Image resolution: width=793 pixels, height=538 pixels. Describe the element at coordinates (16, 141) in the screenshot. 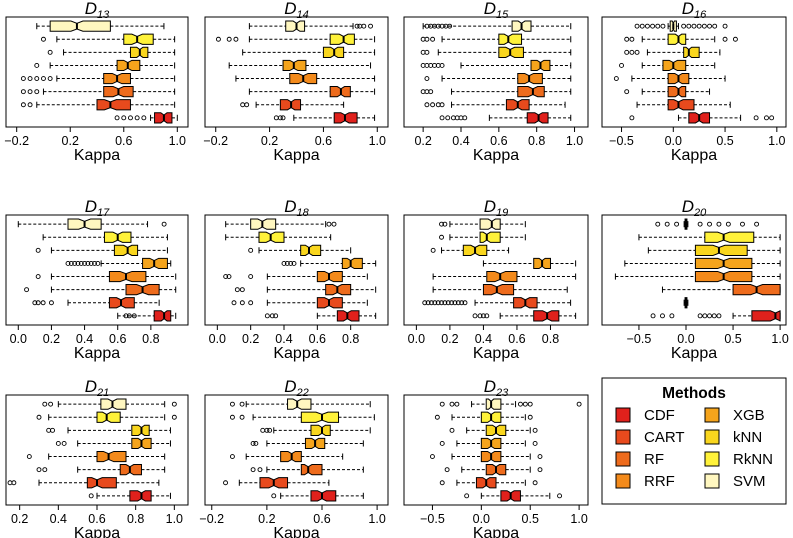

I see `x-tick-label: −0.2` at that location.